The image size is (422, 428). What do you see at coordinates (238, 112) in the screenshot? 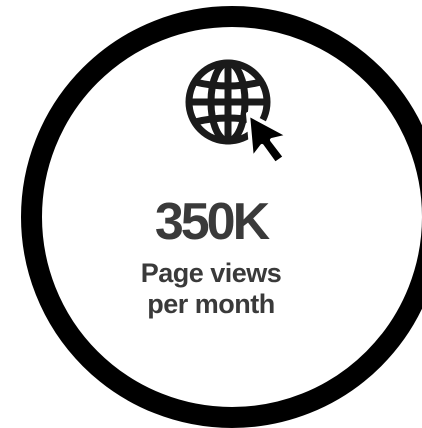
I see `globe-icon` at bounding box center [238, 112].